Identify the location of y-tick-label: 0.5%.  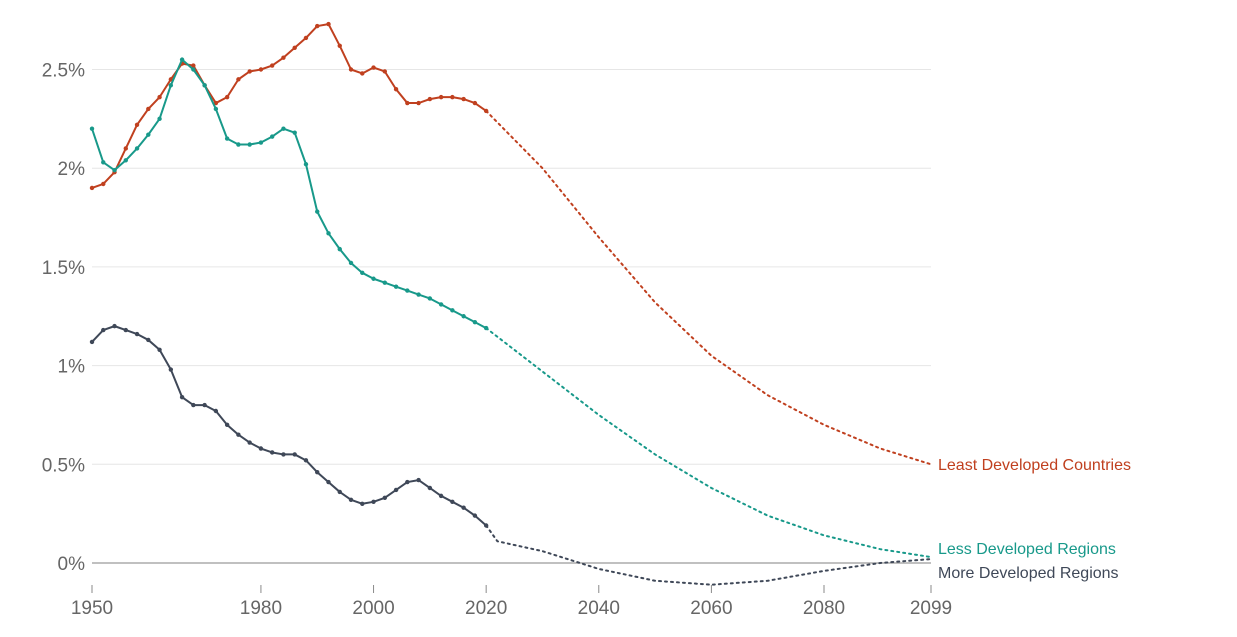
(63, 465).